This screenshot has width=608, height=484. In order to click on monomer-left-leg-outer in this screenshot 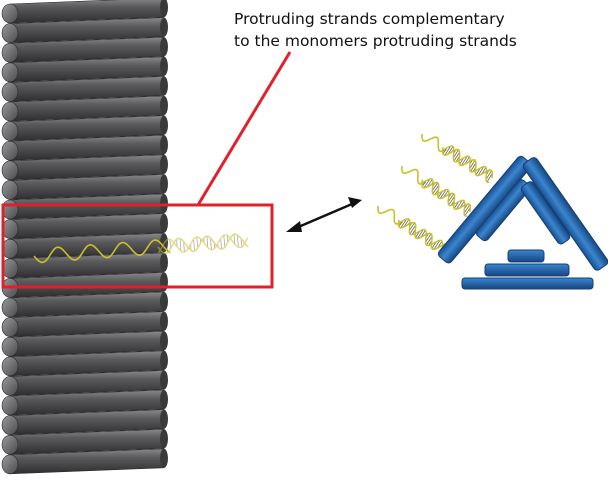, I will do `click(484, 209)`.